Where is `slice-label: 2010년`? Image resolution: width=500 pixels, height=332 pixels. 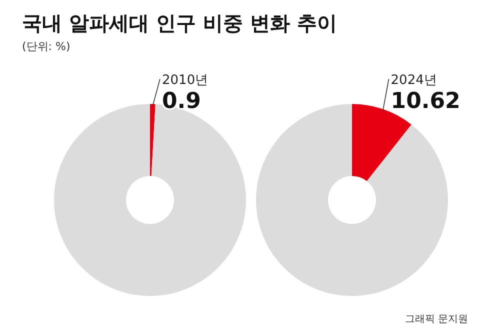 slice-label: 2010년 is located at coordinates (185, 80).